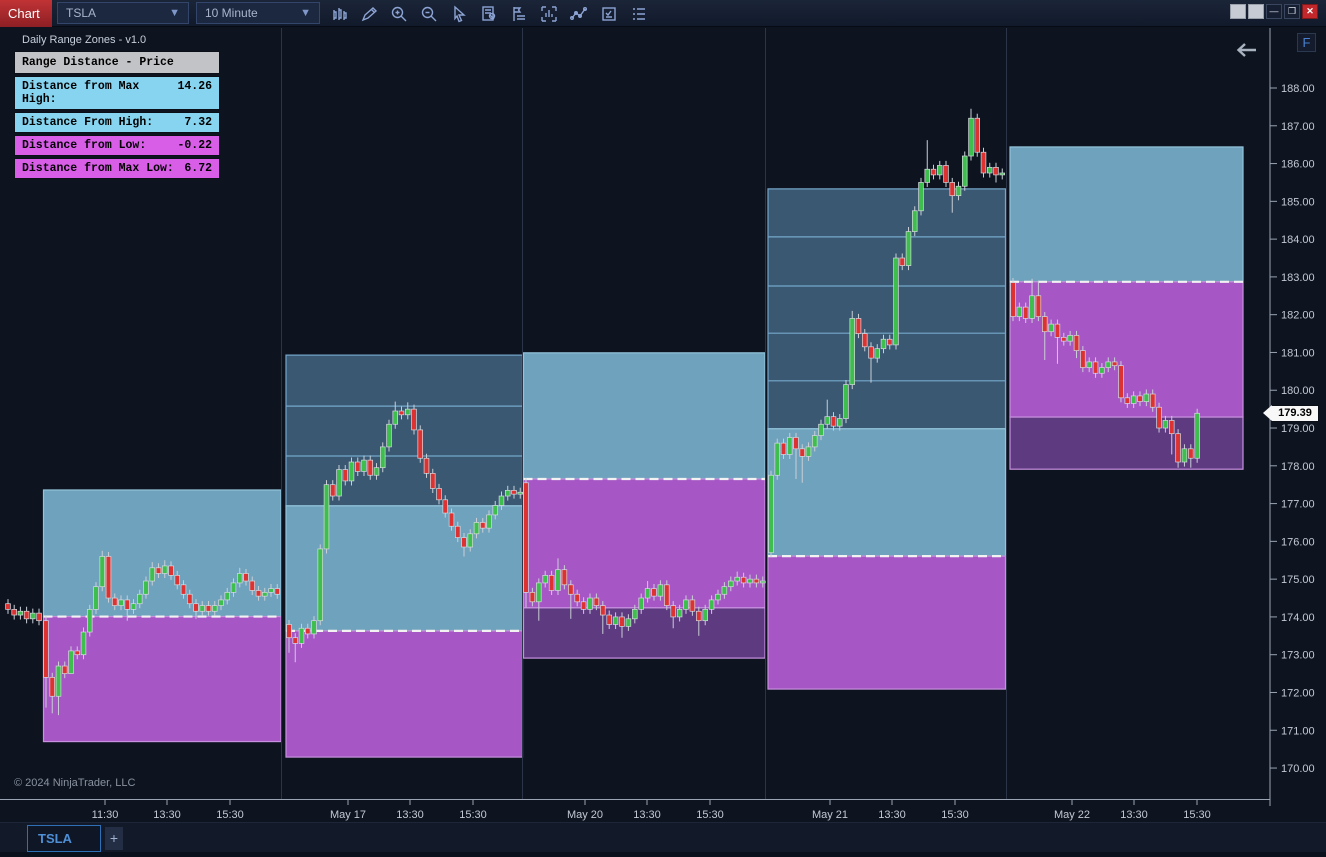 The width and height of the screenshot is (1326, 857). What do you see at coordinates (1298, 731) in the screenshot?
I see `price-axis-label: 171.00` at bounding box center [1298, 731].